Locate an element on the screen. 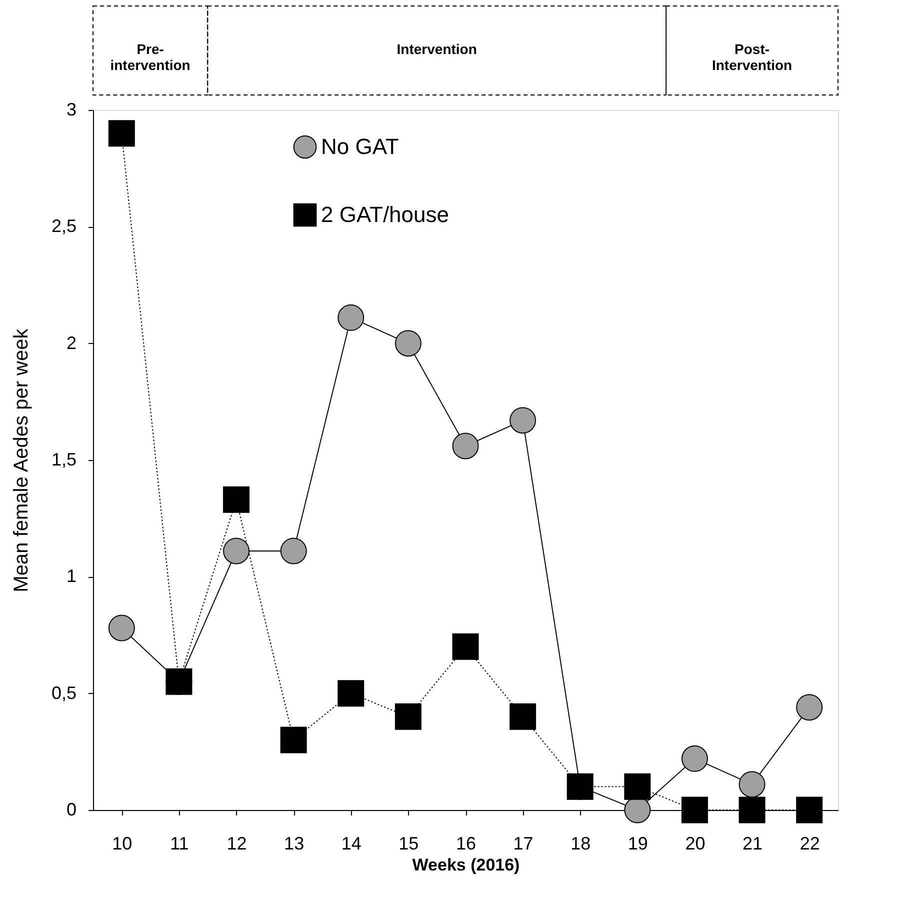  y-tick-label: 2 is located at coordinates (71, 342).